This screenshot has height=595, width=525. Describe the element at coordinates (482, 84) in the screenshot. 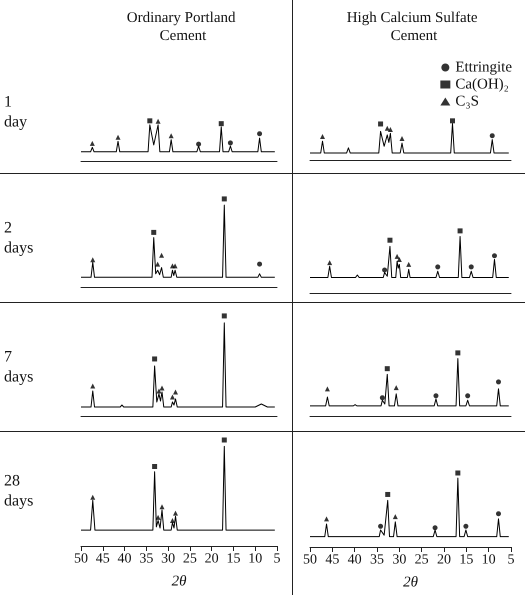

I see `legend-label: Ca(OH)₂` at that location.